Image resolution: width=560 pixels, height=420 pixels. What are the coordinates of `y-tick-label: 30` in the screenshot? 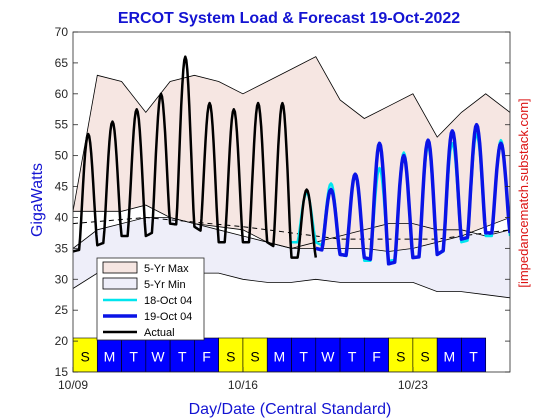 It's located at (62, 279).